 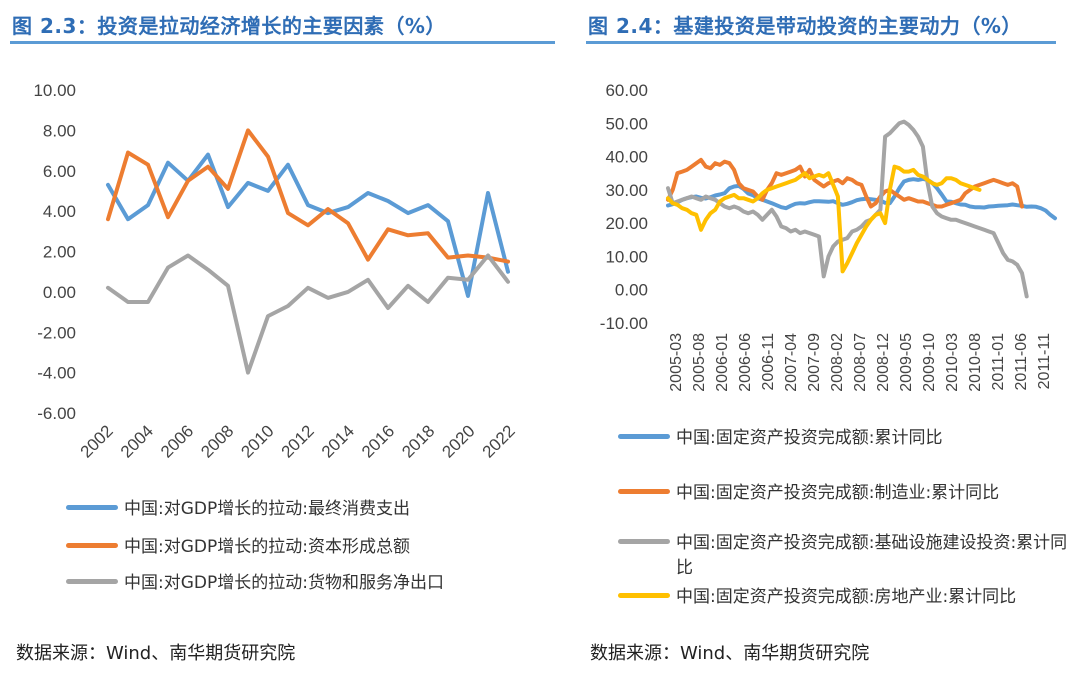 I want to click on legend-label: 中国:对GDP增长的拉动:最终消费支出, so click(x=267, y=509).